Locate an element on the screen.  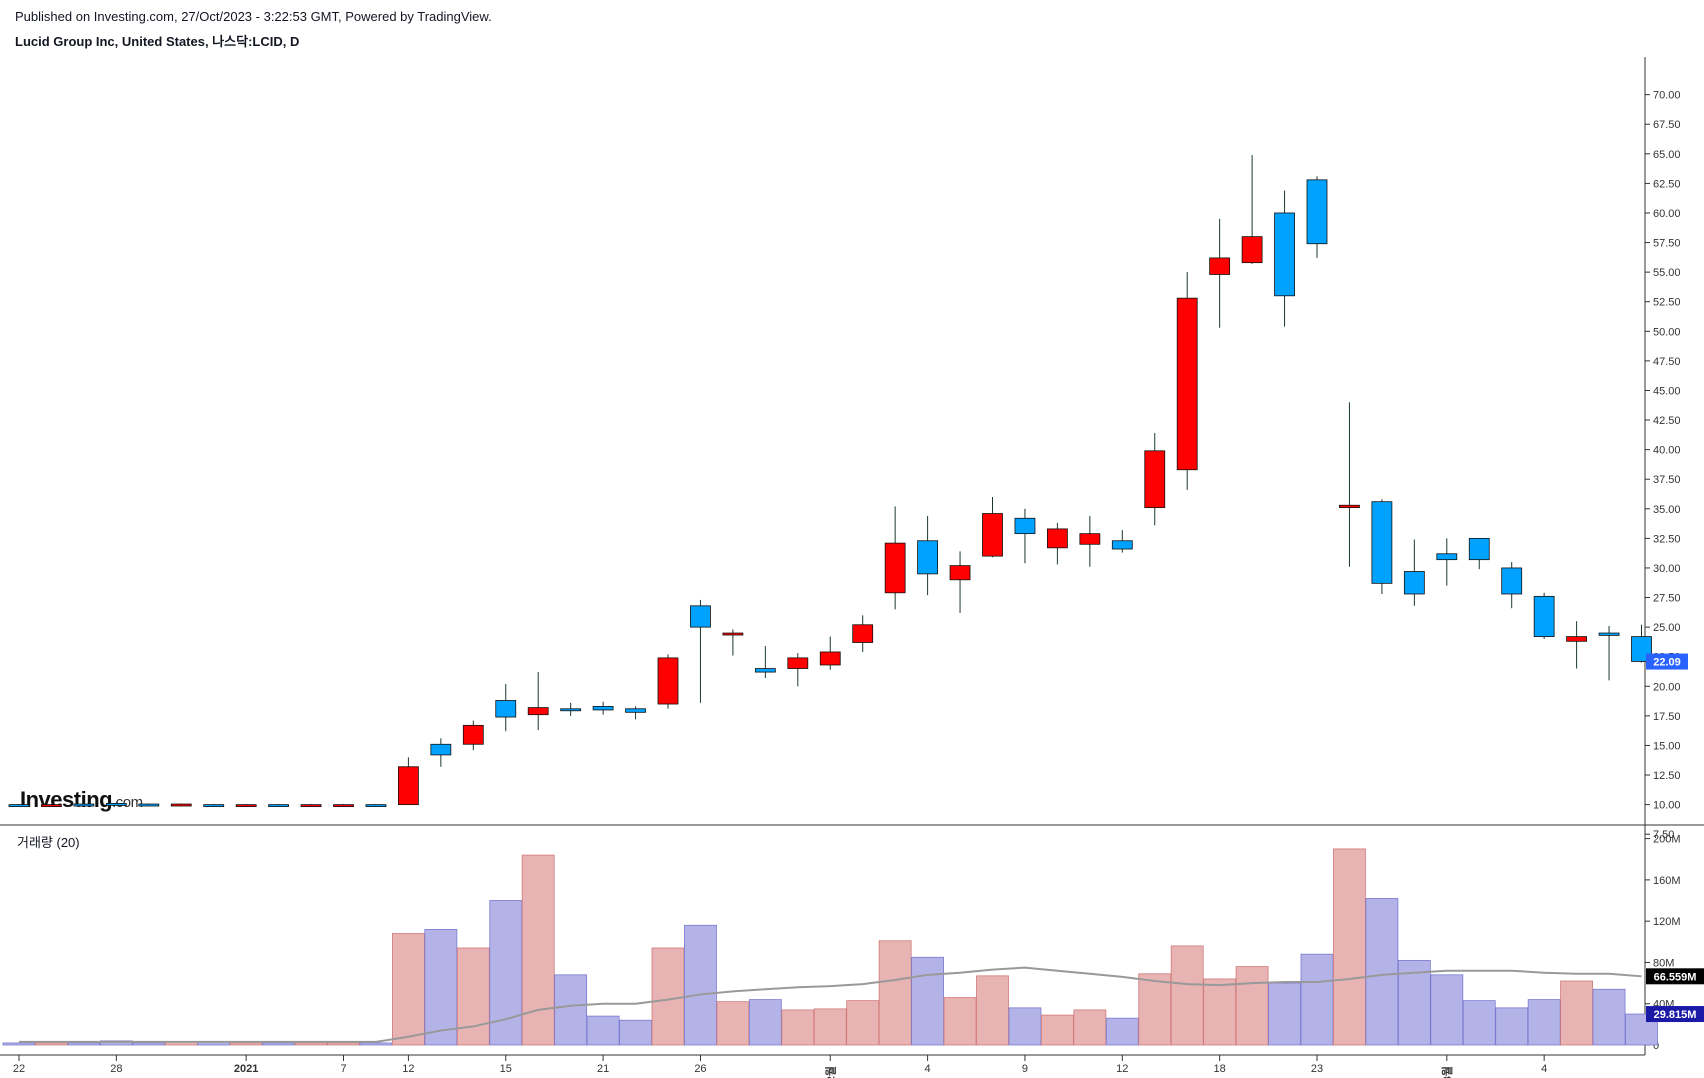
last-price-tag is located at coordinates (1667, 661).